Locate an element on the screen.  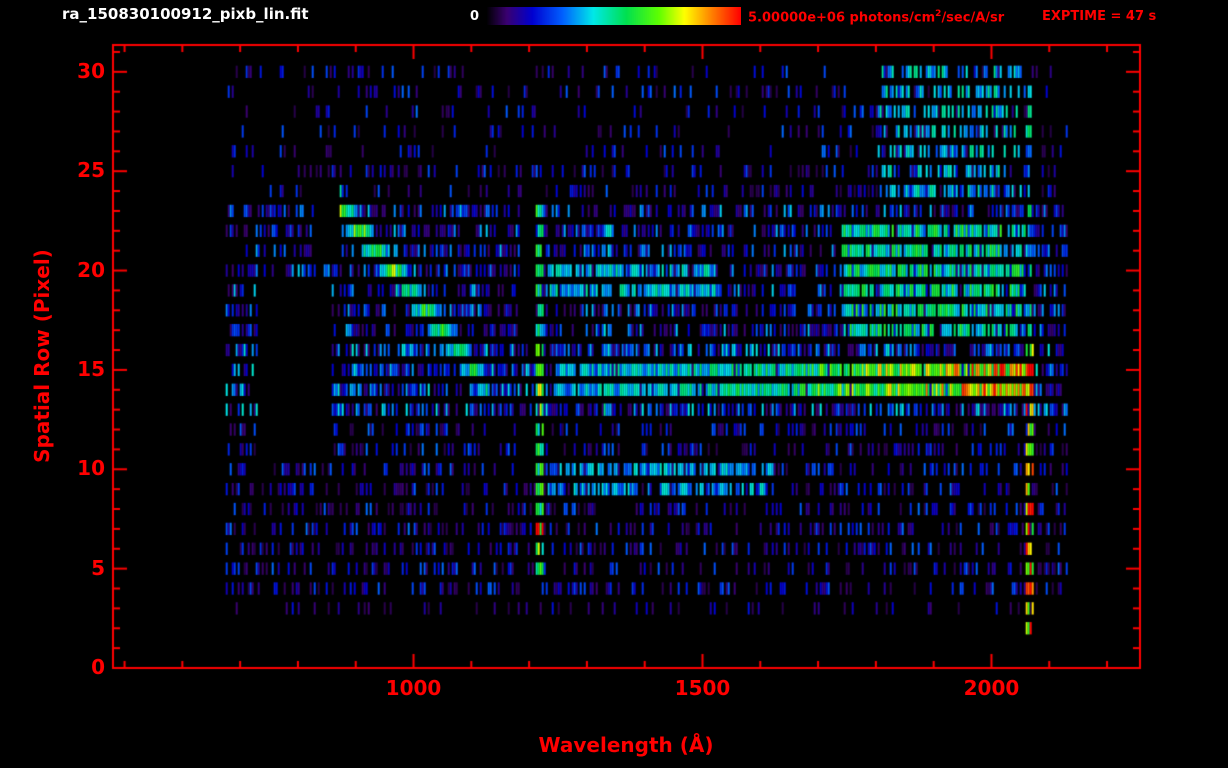
y-axis-title: Spatial Row (Pixel) is located at coordinates (42, 356).